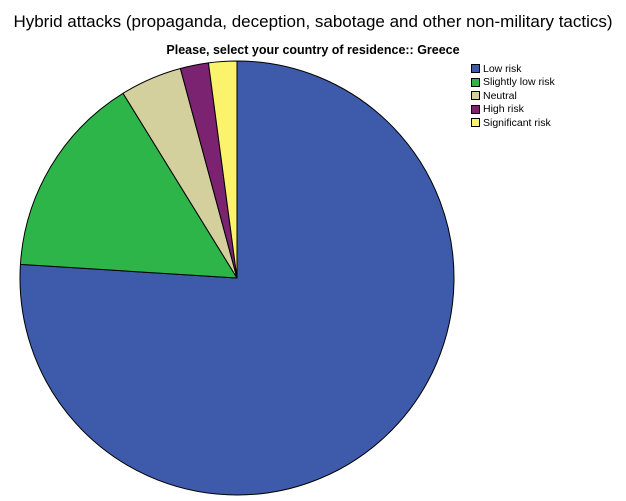  I want to click on legend-item-slightly-low-risk: Slightly low risk, so click(513, 83).